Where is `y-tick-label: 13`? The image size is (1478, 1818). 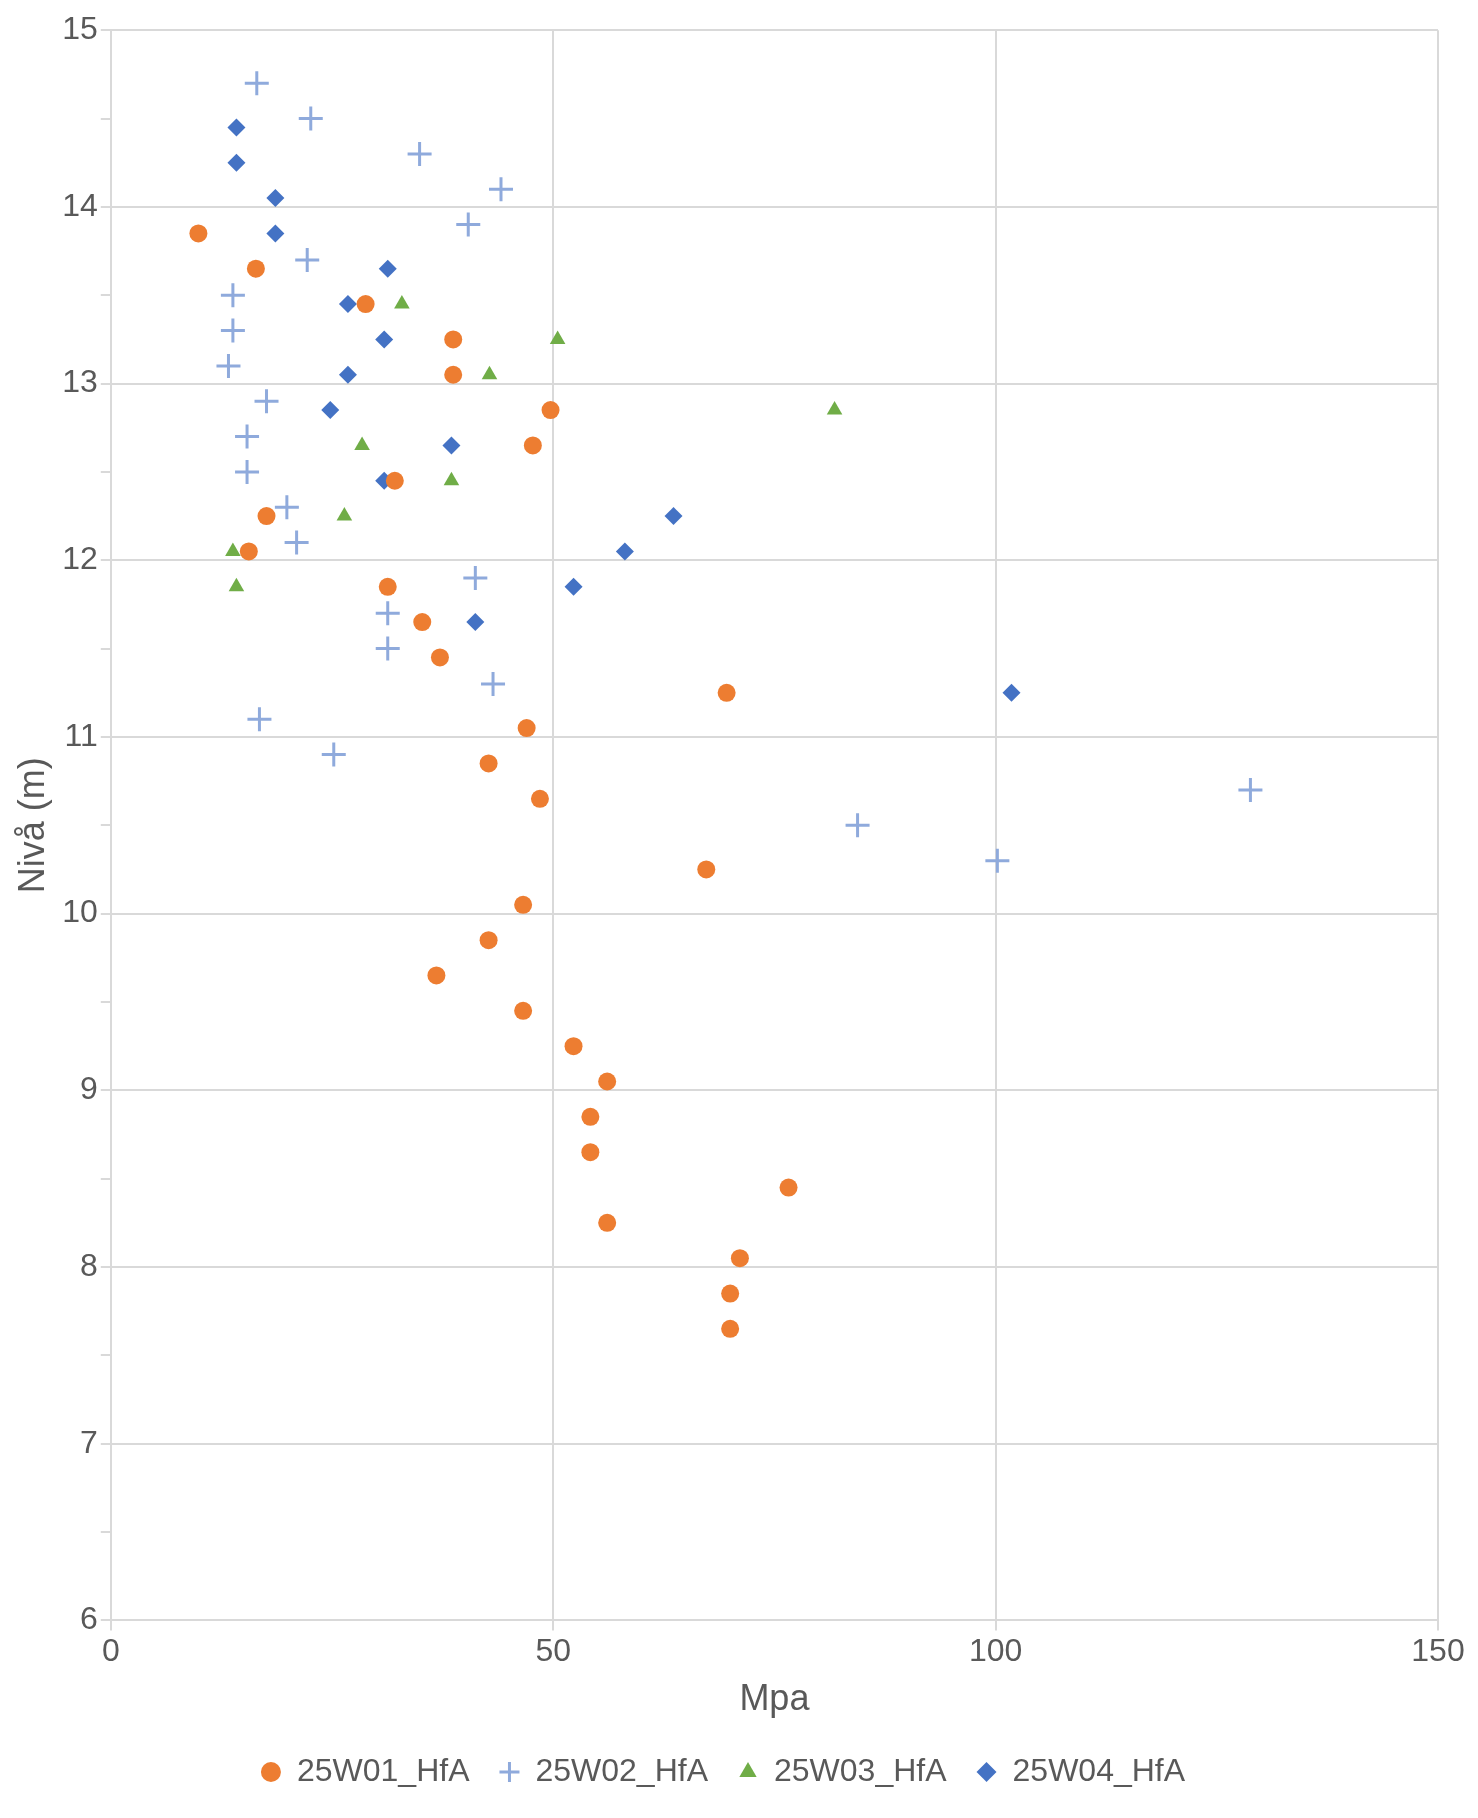
y-tick-label: 13 is located at coordinates (80, 381).